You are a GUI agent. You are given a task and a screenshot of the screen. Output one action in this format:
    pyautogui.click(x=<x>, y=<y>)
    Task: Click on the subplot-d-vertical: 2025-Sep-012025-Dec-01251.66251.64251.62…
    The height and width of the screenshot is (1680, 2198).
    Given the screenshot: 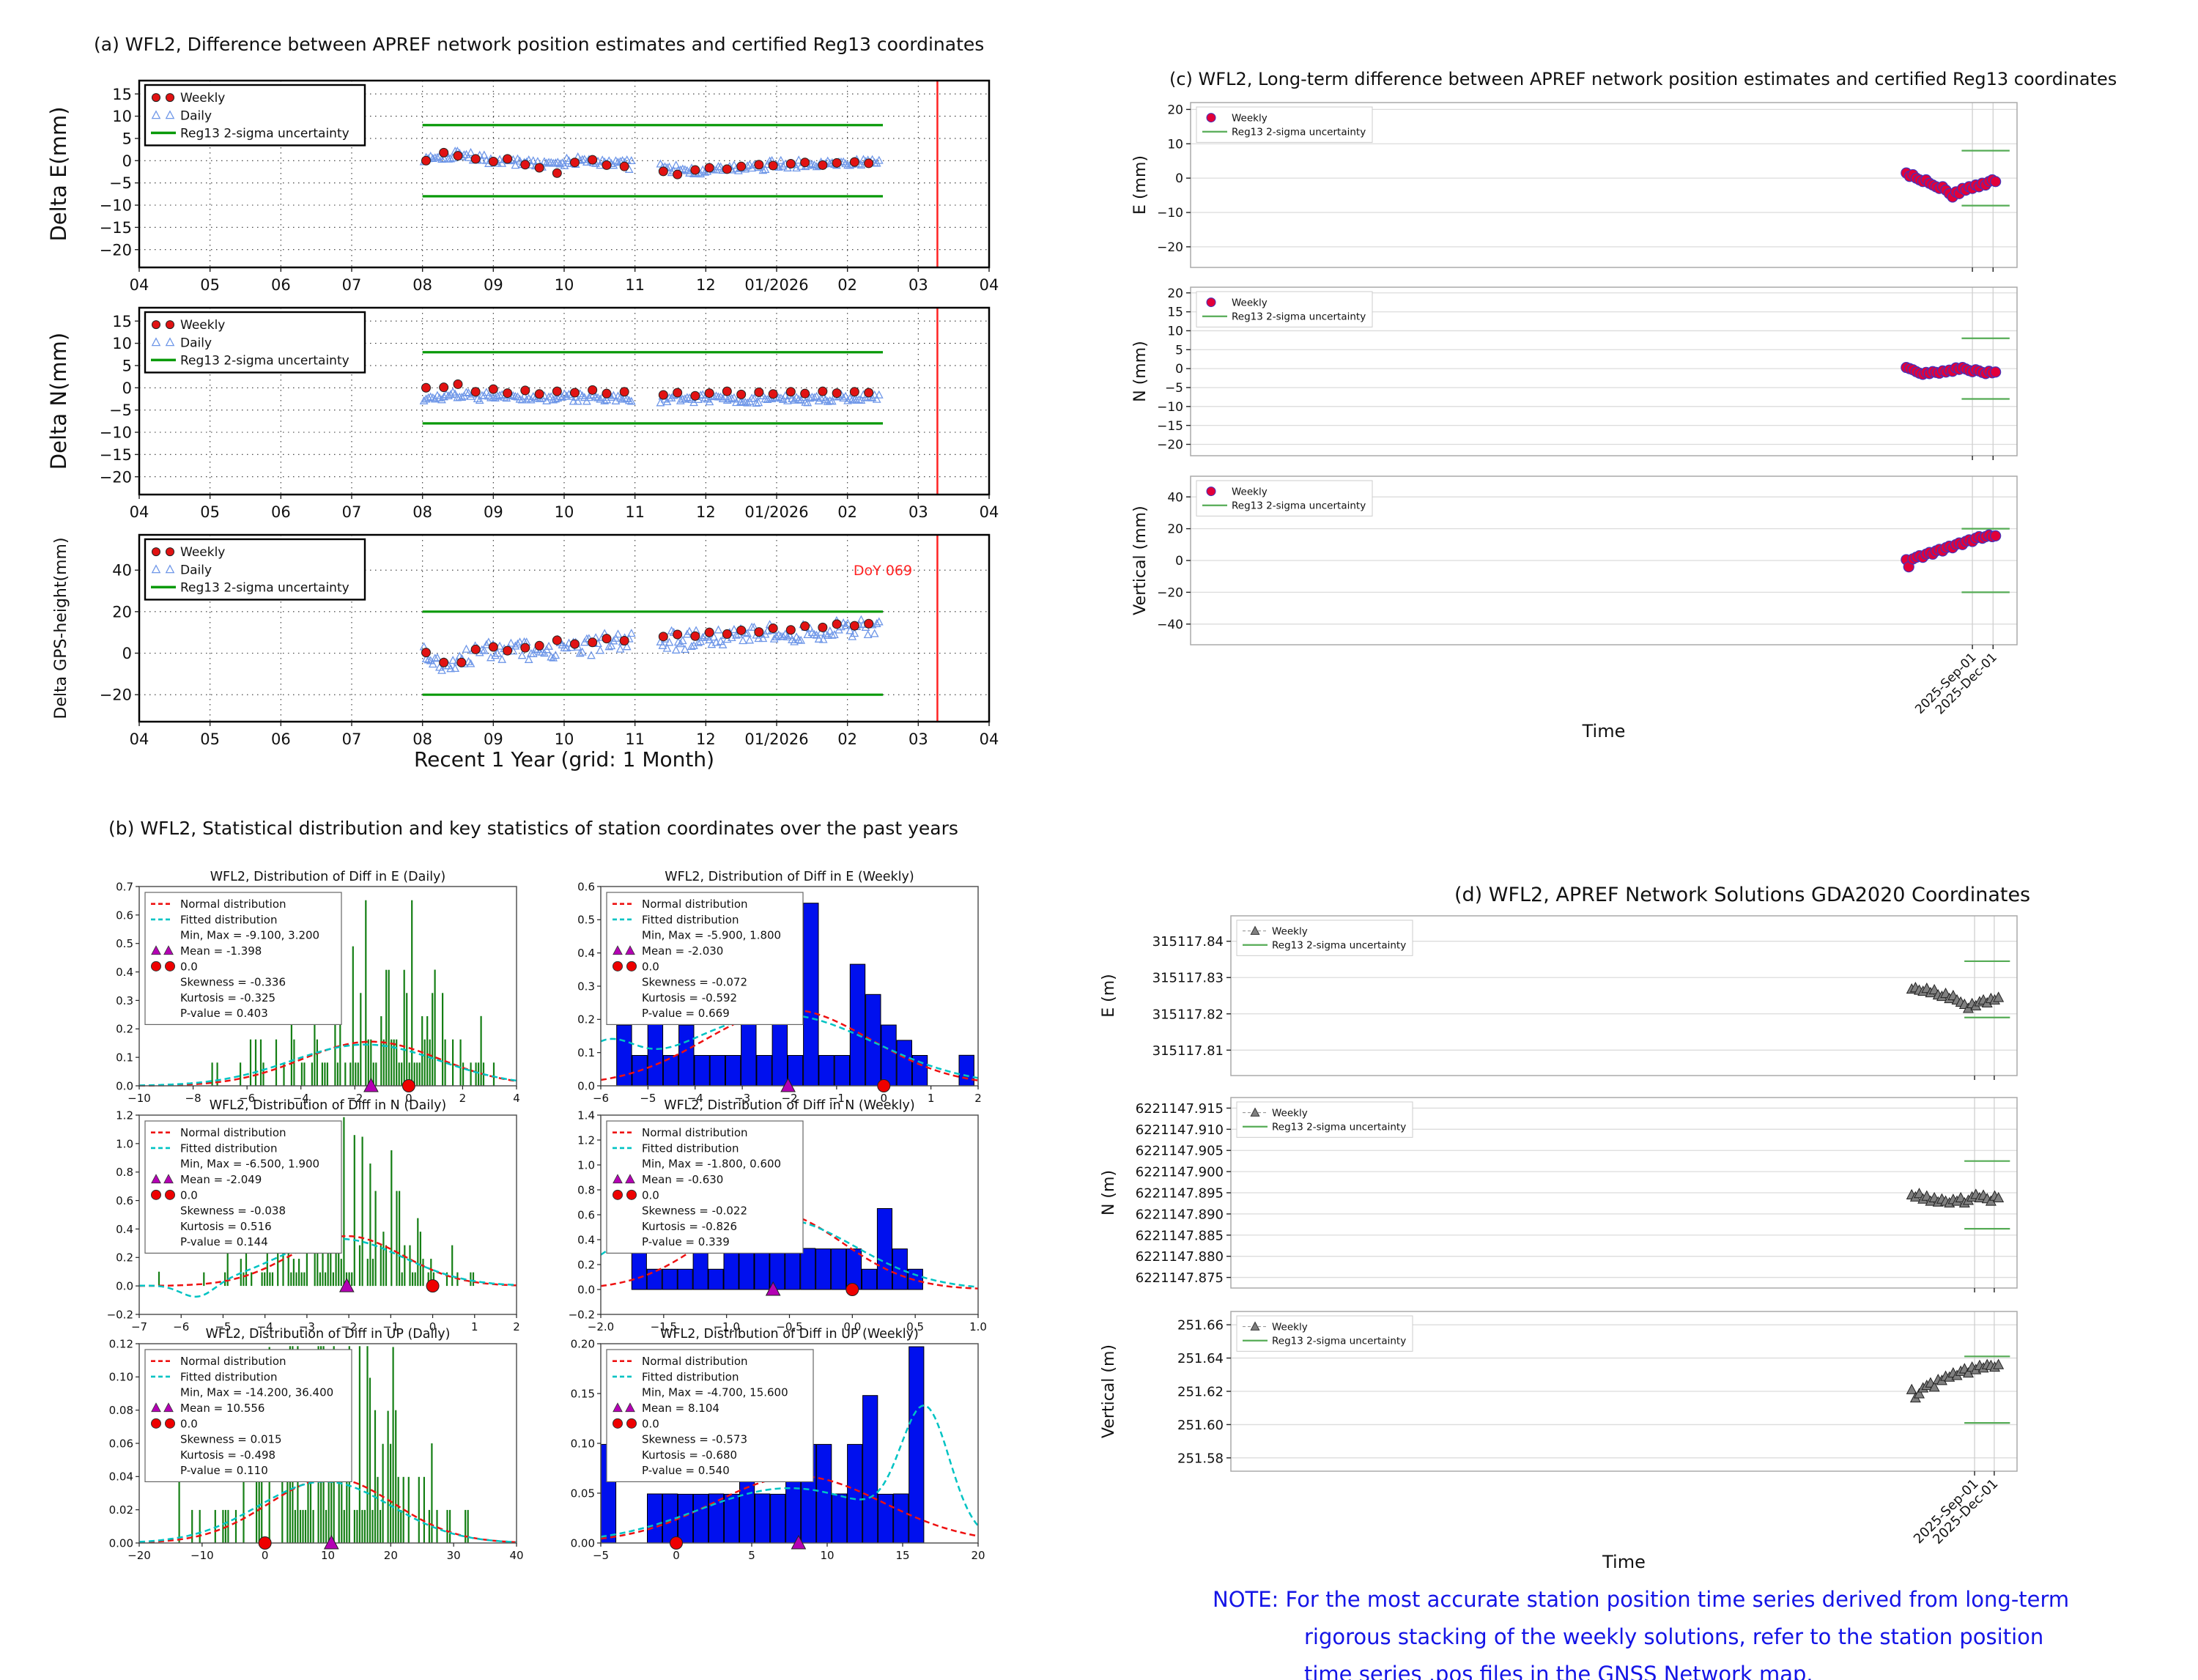 What is the action you would take?
    pyautogui.click(x=1559, y=1442)
    